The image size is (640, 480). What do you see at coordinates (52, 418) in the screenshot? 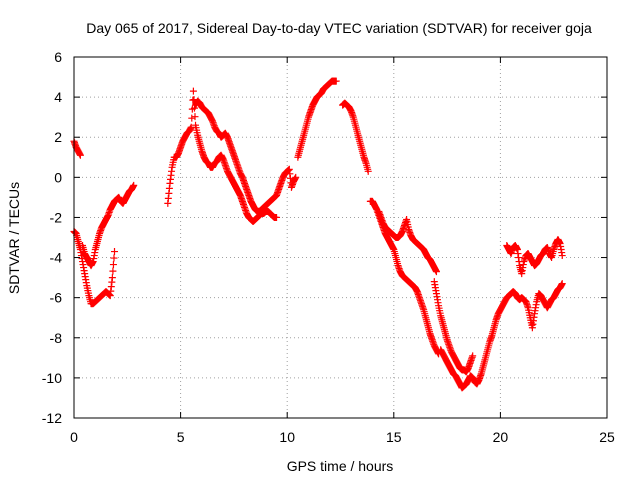
I see `y-tick-label: -12` at bounding box center [52, 418].